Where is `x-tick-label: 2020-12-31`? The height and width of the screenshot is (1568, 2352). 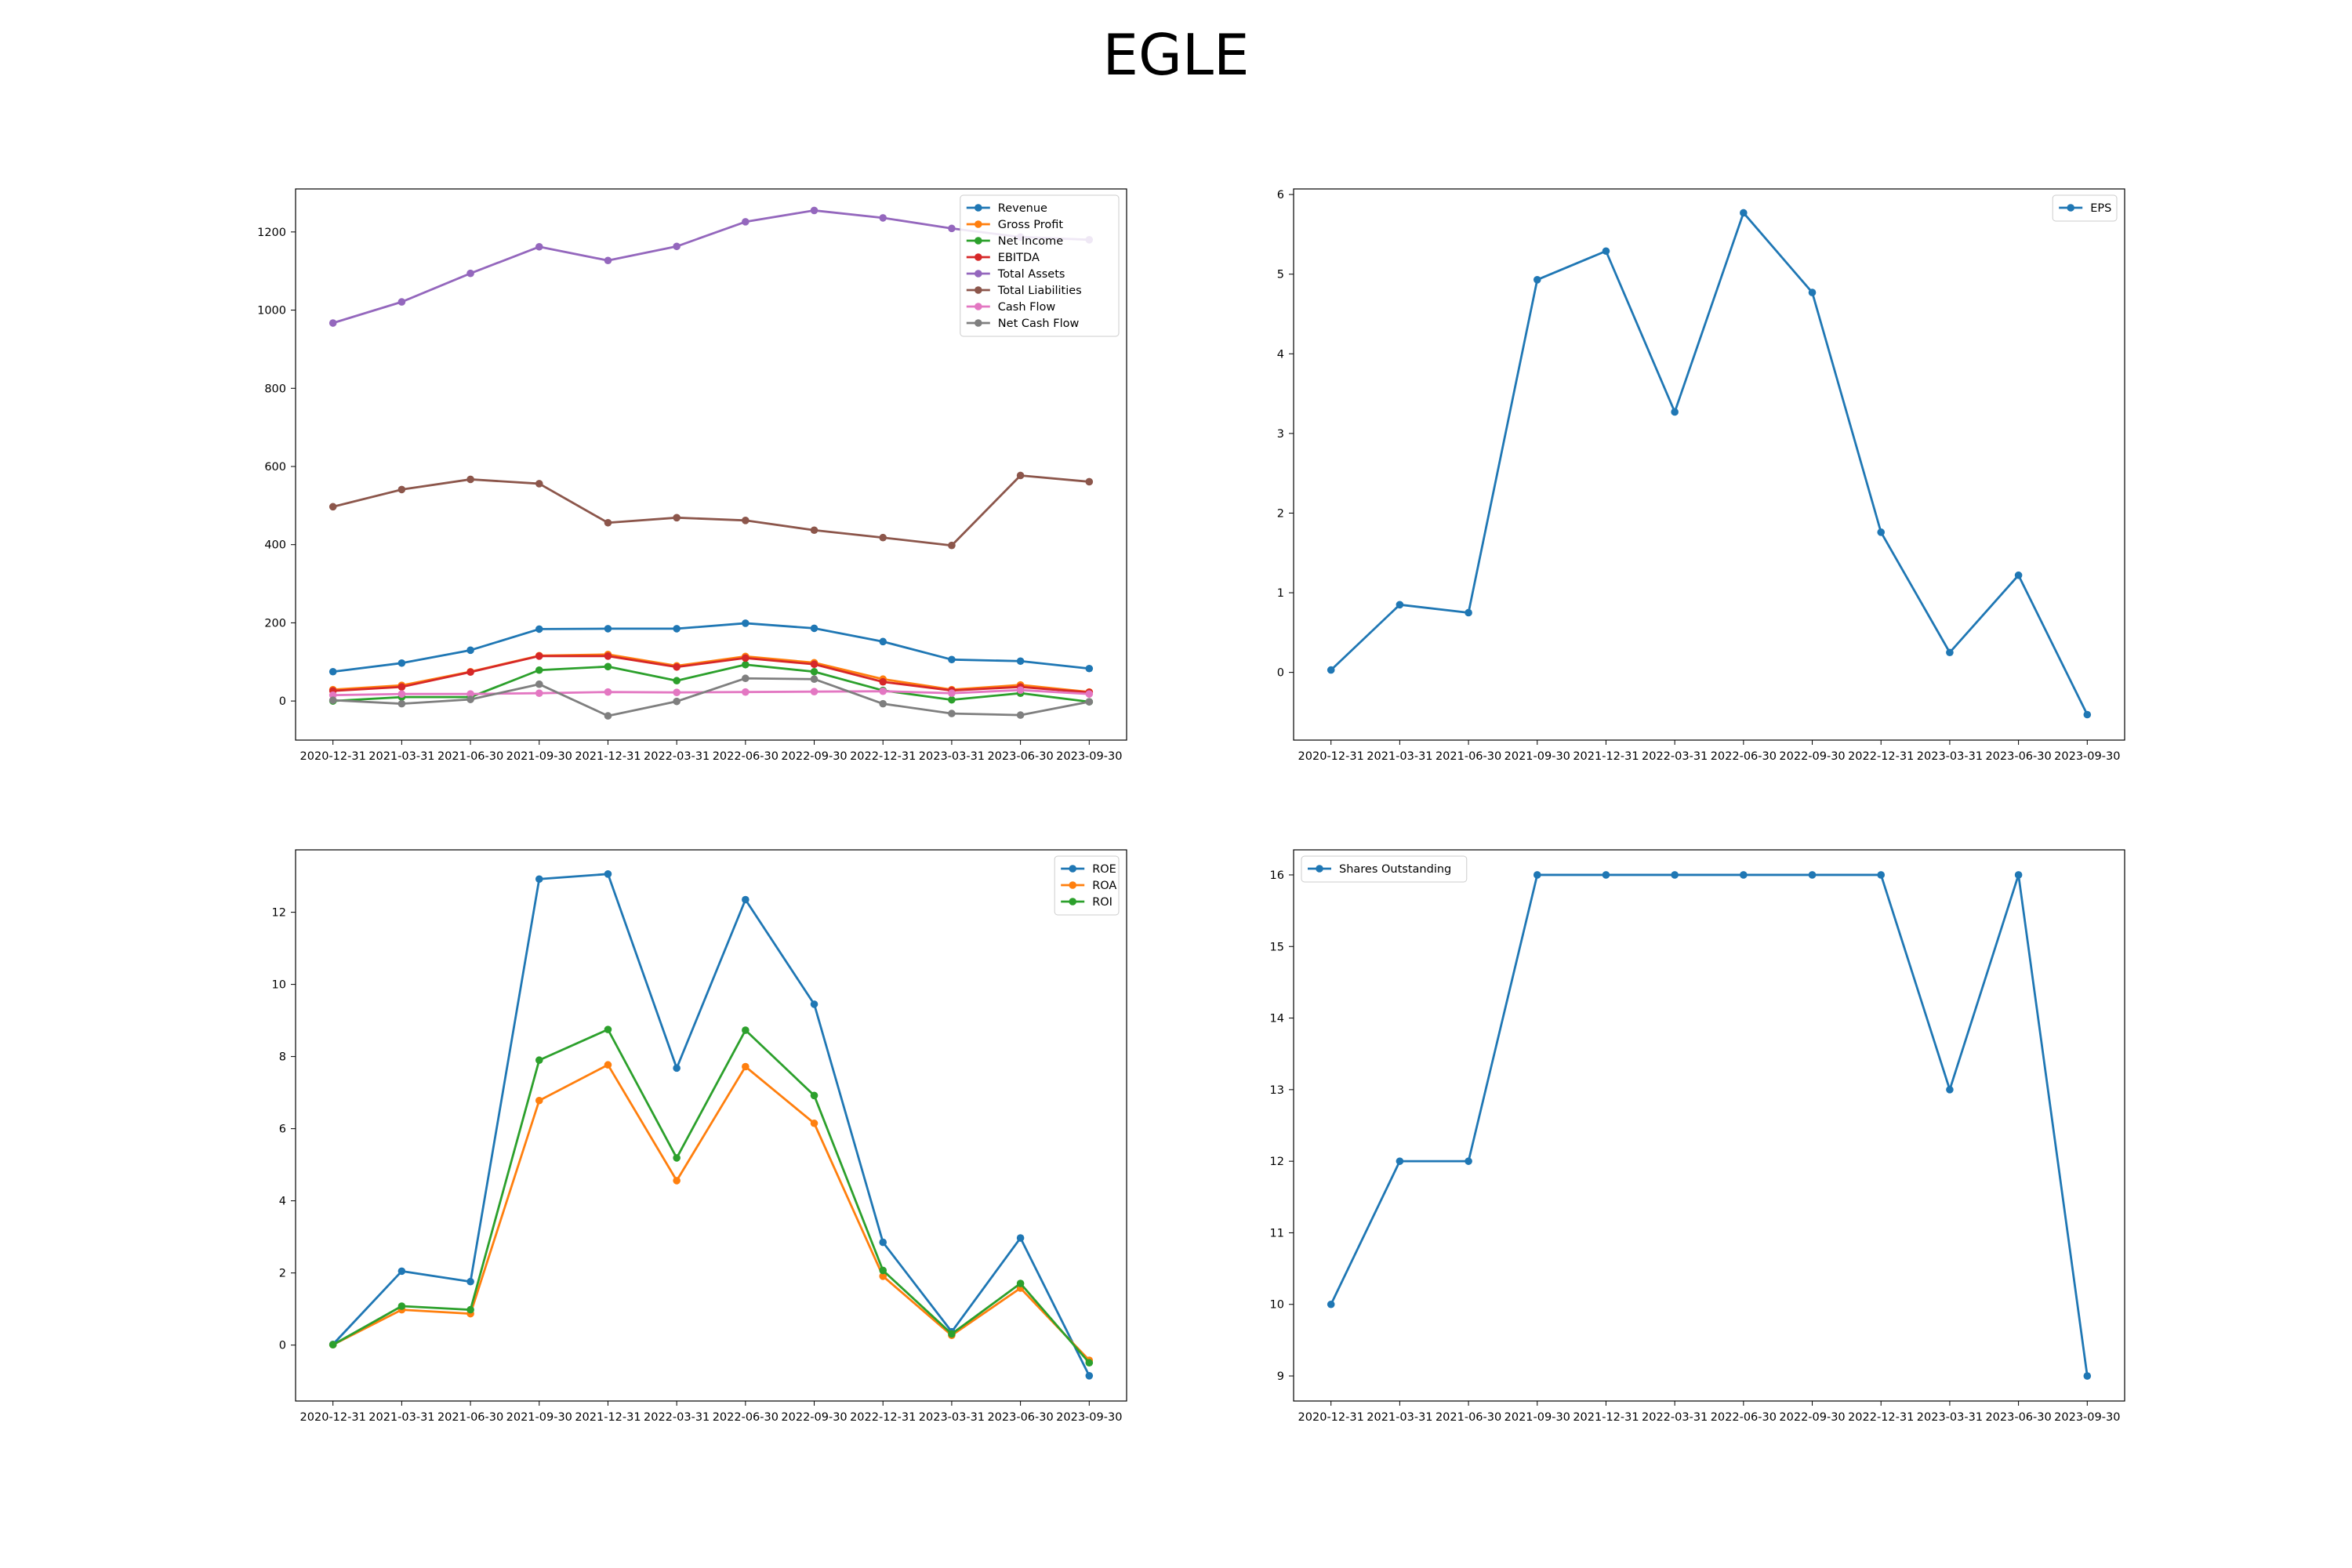 x-tick-label: 2020-12-31 is located at coordinates (1331, 1417).